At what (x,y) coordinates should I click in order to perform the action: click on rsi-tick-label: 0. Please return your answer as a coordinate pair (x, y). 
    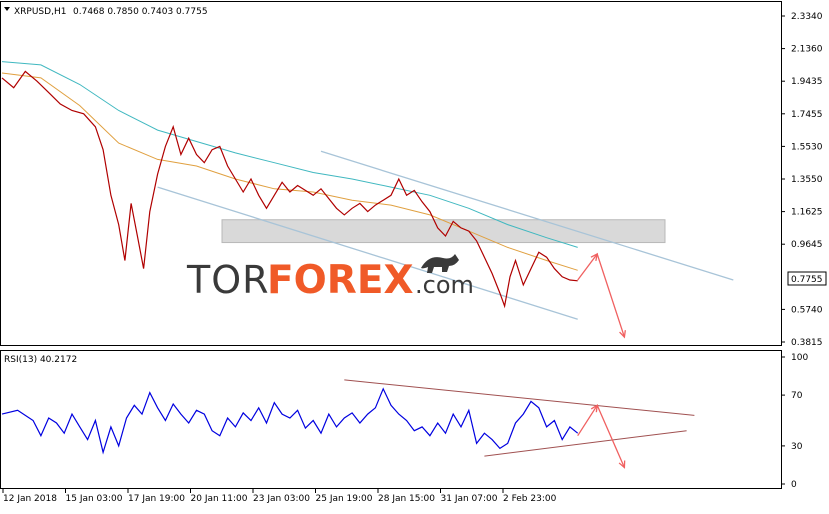
    Looking at the image, I should click on (794, 485).